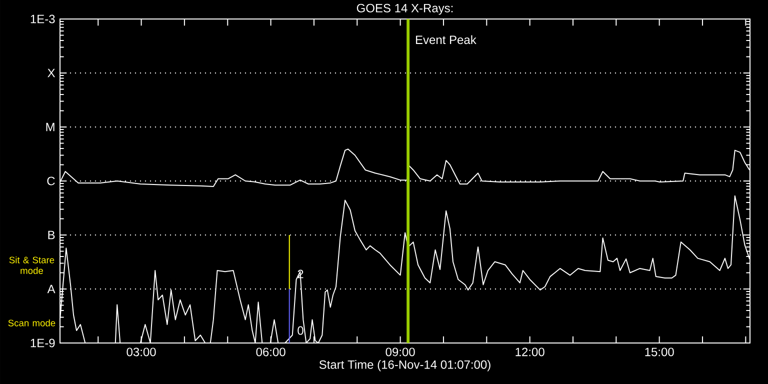 The image size is (768, 384). Describe the element at coordinates (50, 127) in the screenshot. I see `y-tick-label: M` at that location.